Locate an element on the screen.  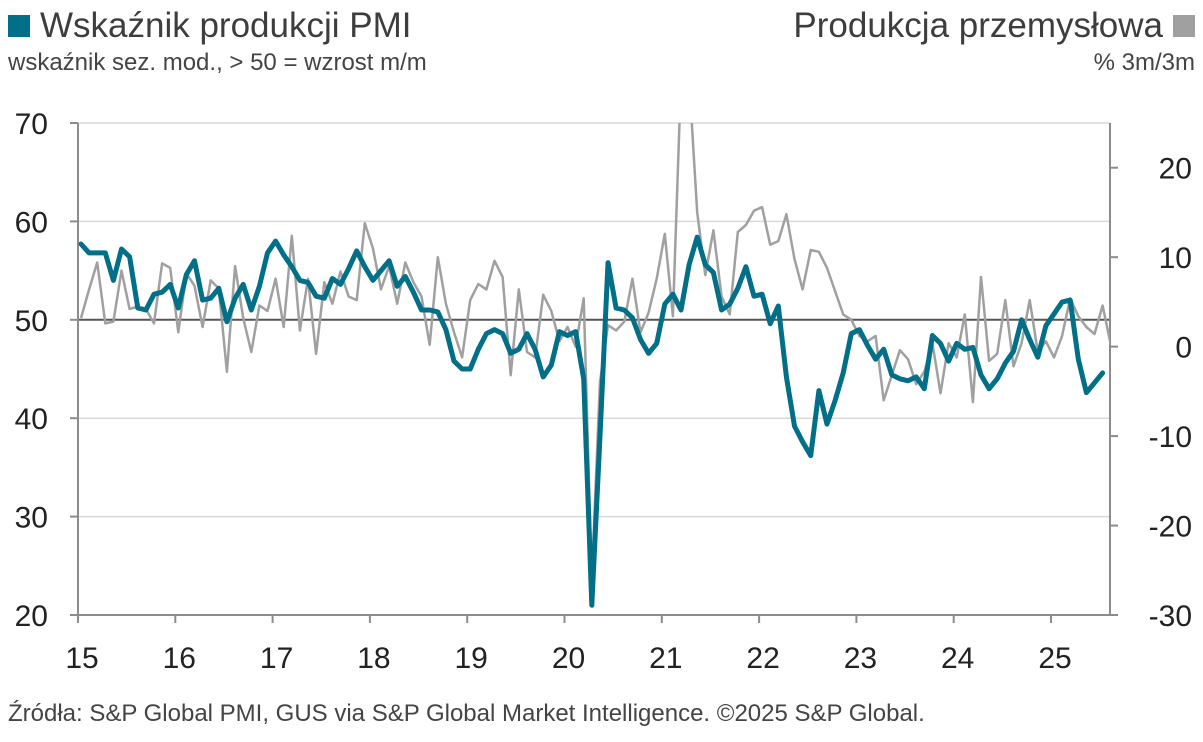
legend-pmi: Wskaźnik produkcji PMI is located at coordinates (217, 26).